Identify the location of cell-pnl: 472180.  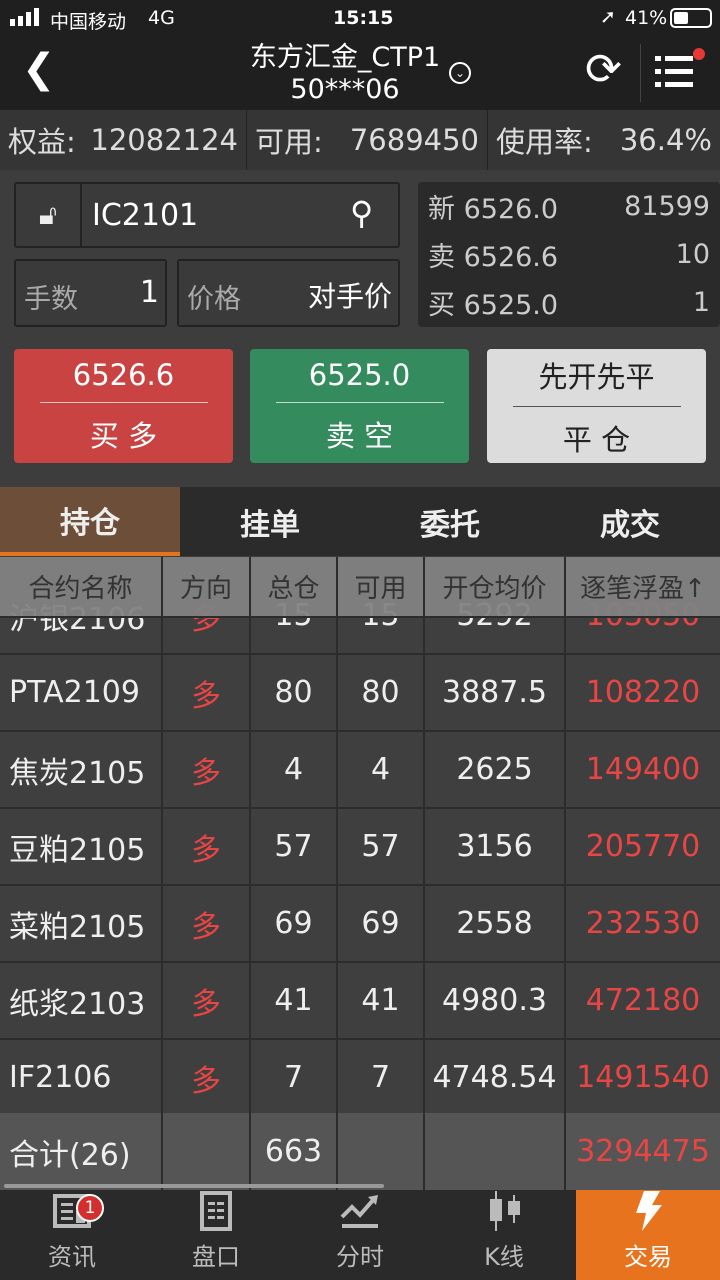
(643, 1000).